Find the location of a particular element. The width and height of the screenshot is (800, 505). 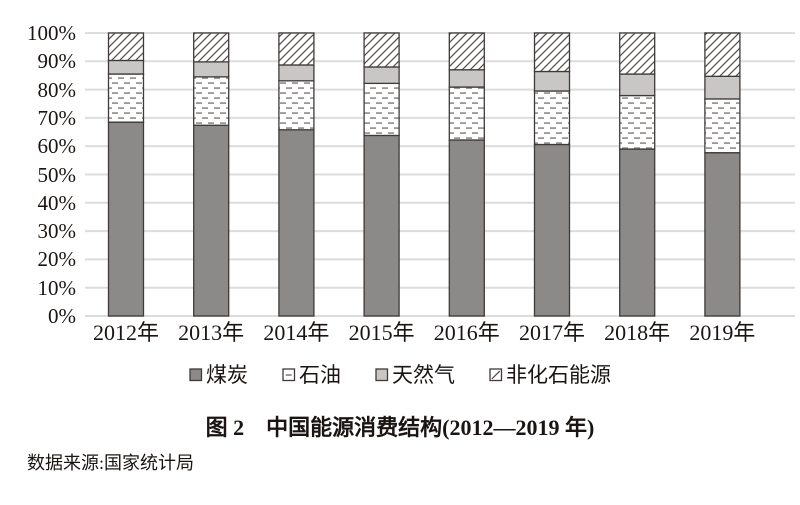

bar-2016年 is located at coordinates (466, 174).